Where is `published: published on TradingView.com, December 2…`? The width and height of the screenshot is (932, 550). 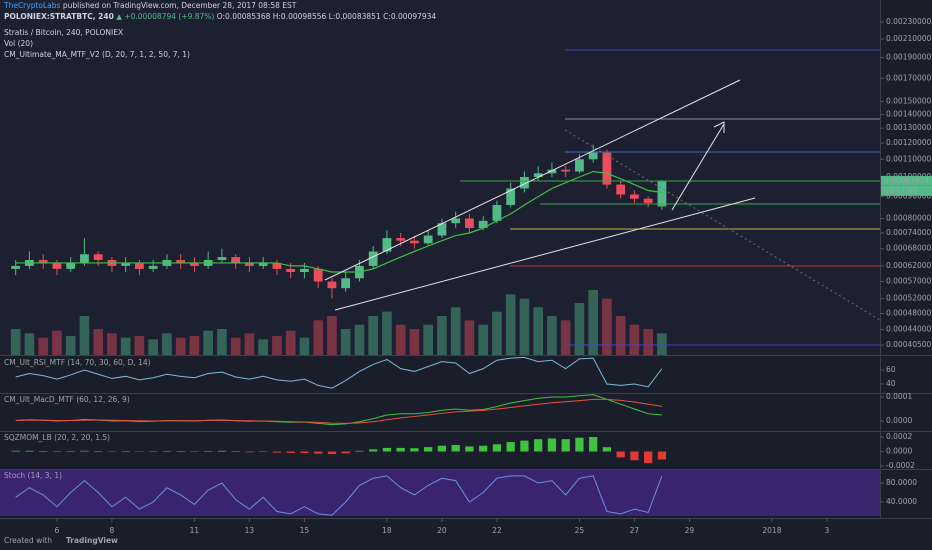 published: published on TradingView.com, December 2… is located at coordinates (180, 5).